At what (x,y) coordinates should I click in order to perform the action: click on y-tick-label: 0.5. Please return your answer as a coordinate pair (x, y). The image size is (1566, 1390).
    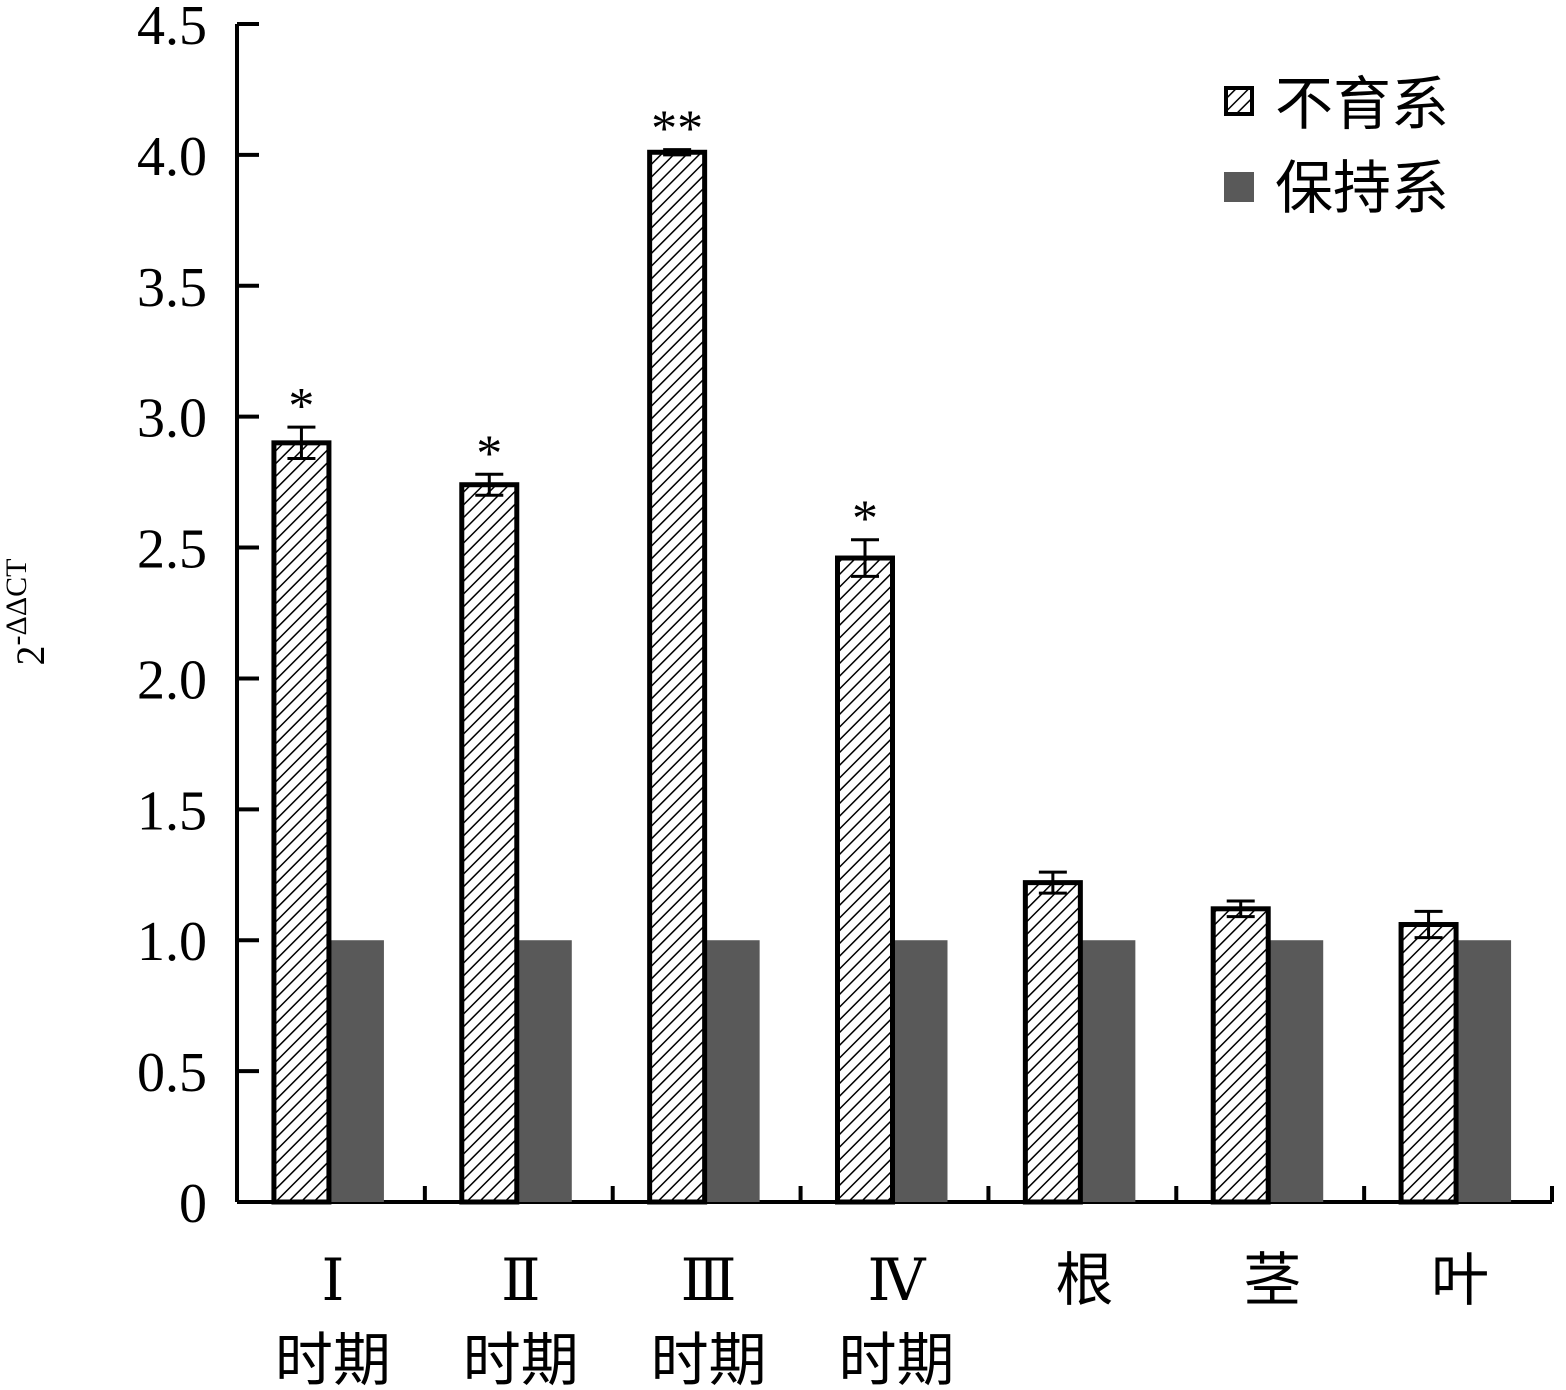
    Looking at the image, I should click on (172, 1073).